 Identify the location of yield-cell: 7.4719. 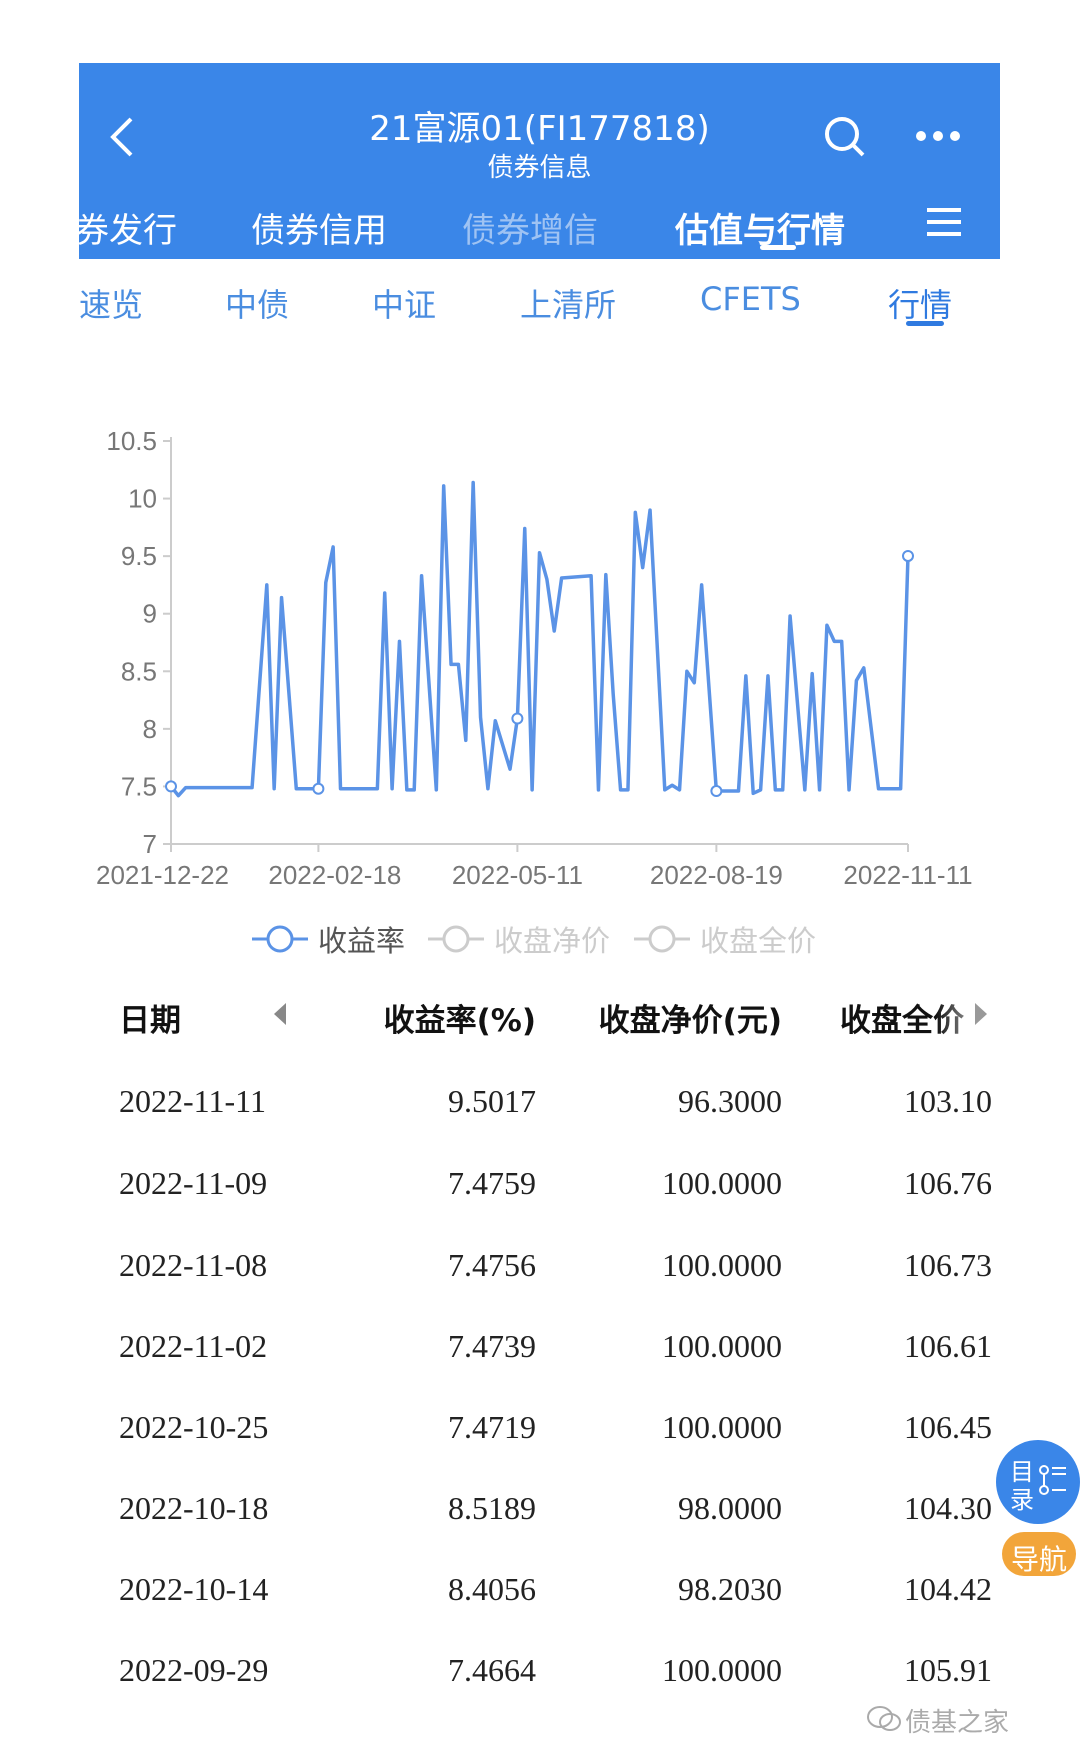
(492, 1427).